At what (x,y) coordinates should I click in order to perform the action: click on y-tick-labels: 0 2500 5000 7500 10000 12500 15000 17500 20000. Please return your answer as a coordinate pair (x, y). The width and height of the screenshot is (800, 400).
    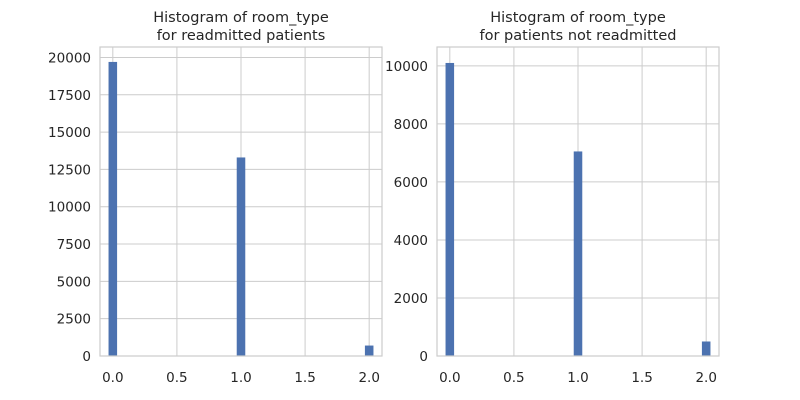
    Looking at the image, I should click on (69, 207).